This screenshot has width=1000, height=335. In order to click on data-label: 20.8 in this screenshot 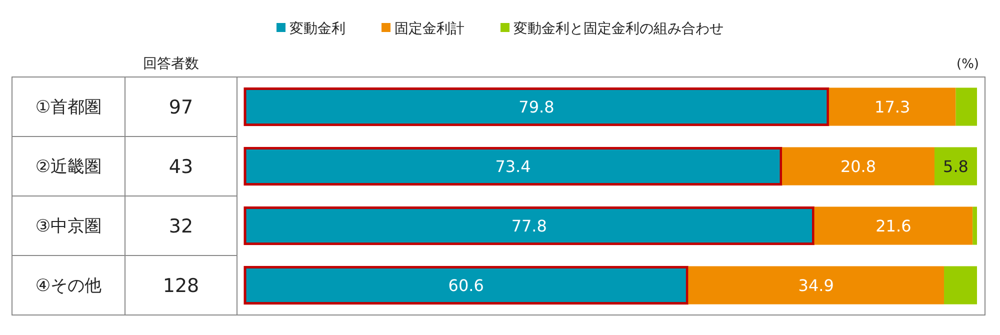, I will do `click(858, 166)`.